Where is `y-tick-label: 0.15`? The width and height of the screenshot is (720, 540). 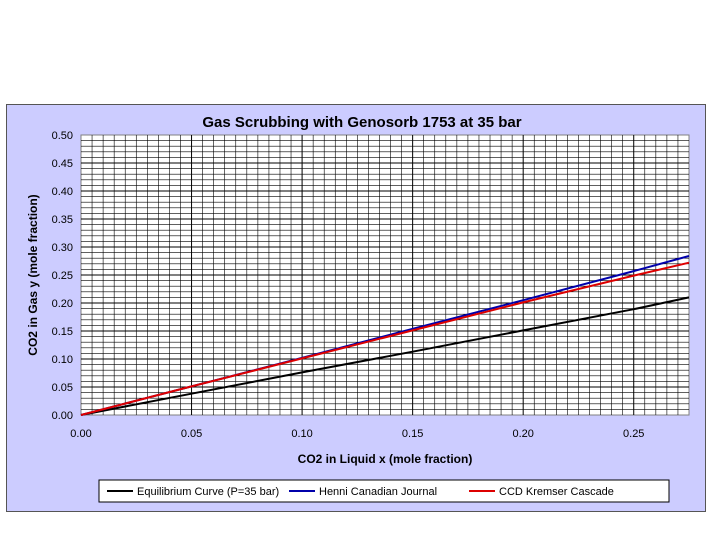
y-tick-label: 0.15 is located at coordinates (62, 332).